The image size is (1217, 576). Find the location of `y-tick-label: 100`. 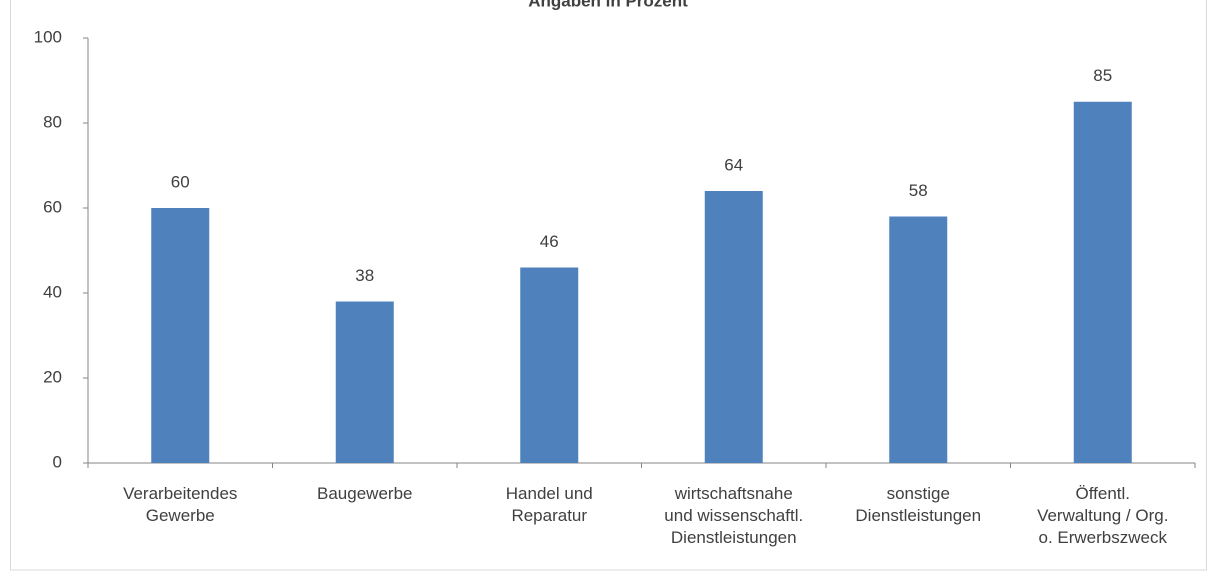

y-tick-label: 100 is located at coordinates (48, 36).